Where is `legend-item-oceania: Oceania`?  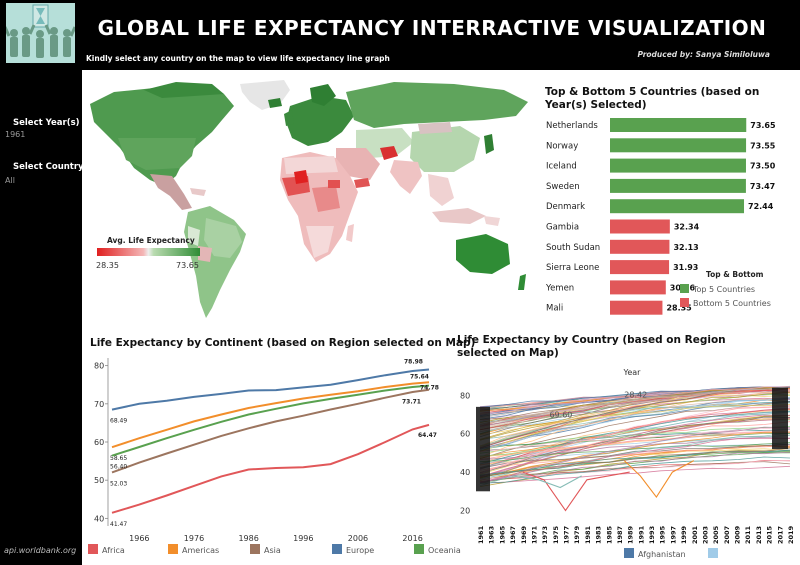
legend-item-oceania: Oceania is located at coordinates (437, 549).